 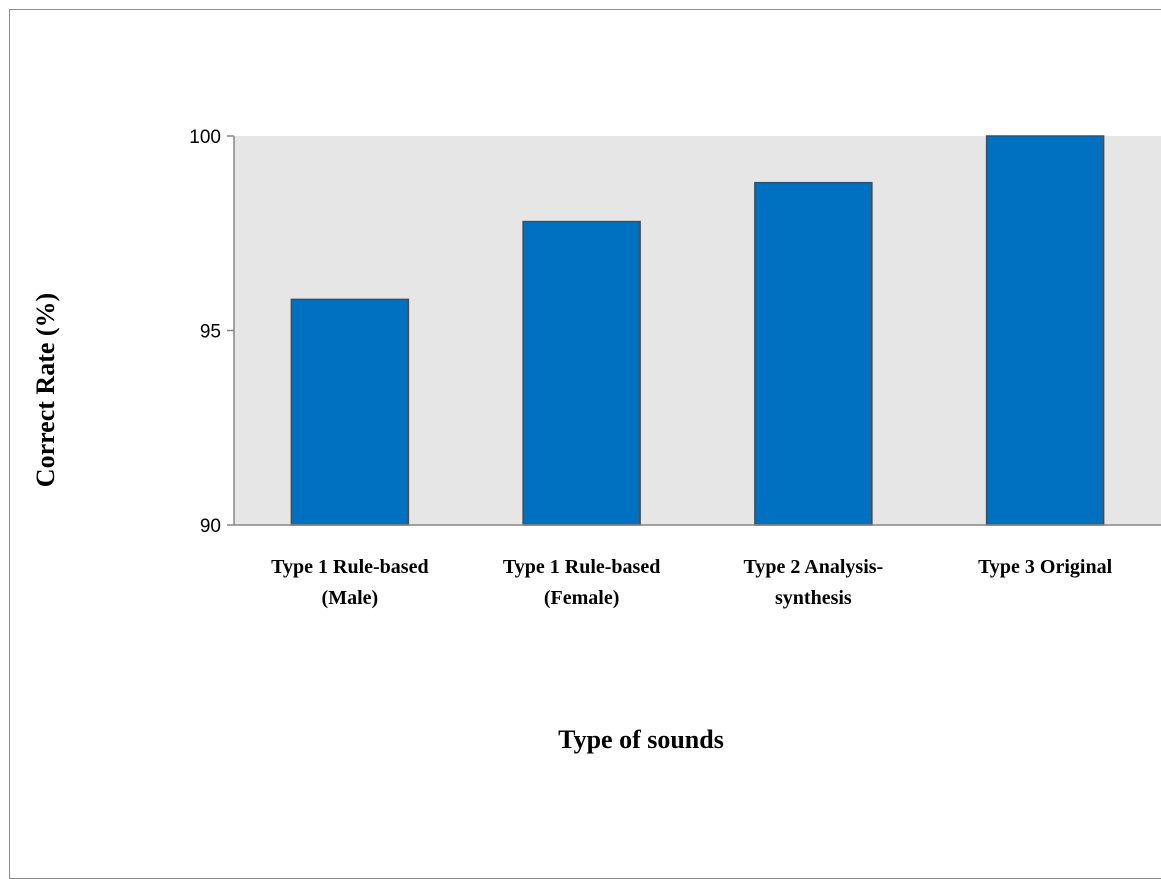 I want to click on x-tick-label: Type 2 Analysis-, so click(x=814, y=567).